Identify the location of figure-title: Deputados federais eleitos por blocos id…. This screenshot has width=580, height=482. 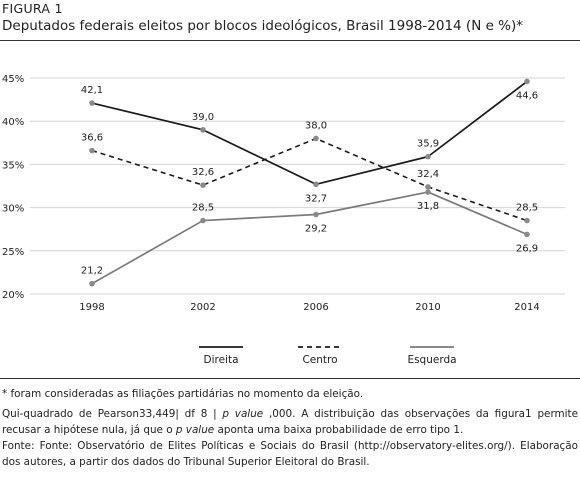
(263, 26).